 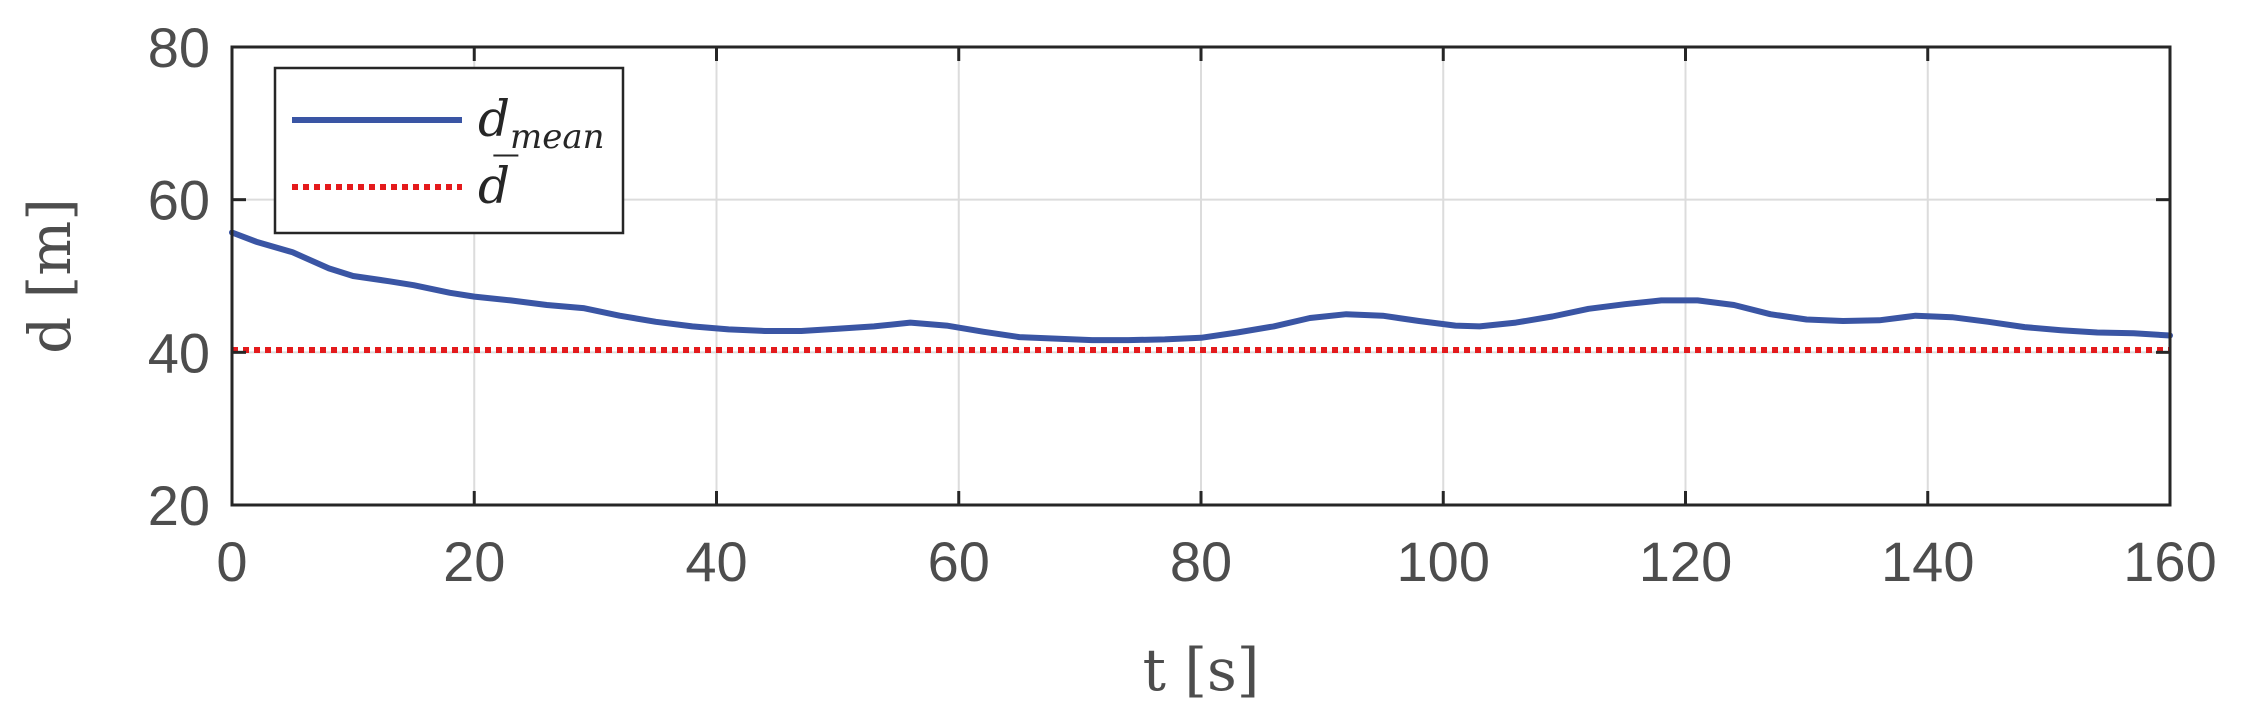 What do you see at coordinates (179, 352) in the screenshot?
I see `y-tick-label: 40` at bounding box center [179, 352].